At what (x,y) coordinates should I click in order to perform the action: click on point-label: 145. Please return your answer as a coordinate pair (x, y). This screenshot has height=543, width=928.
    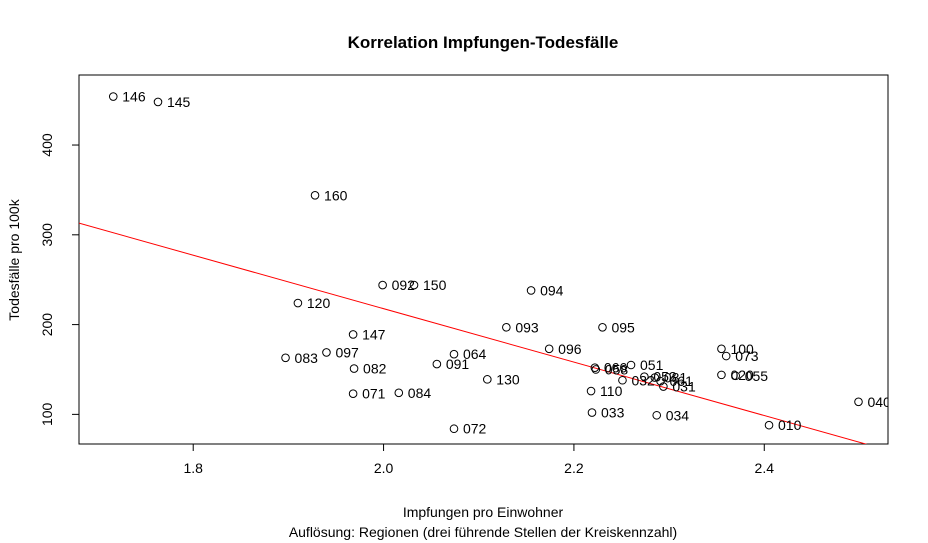
    Looking at the image, I should click on (179, 102).